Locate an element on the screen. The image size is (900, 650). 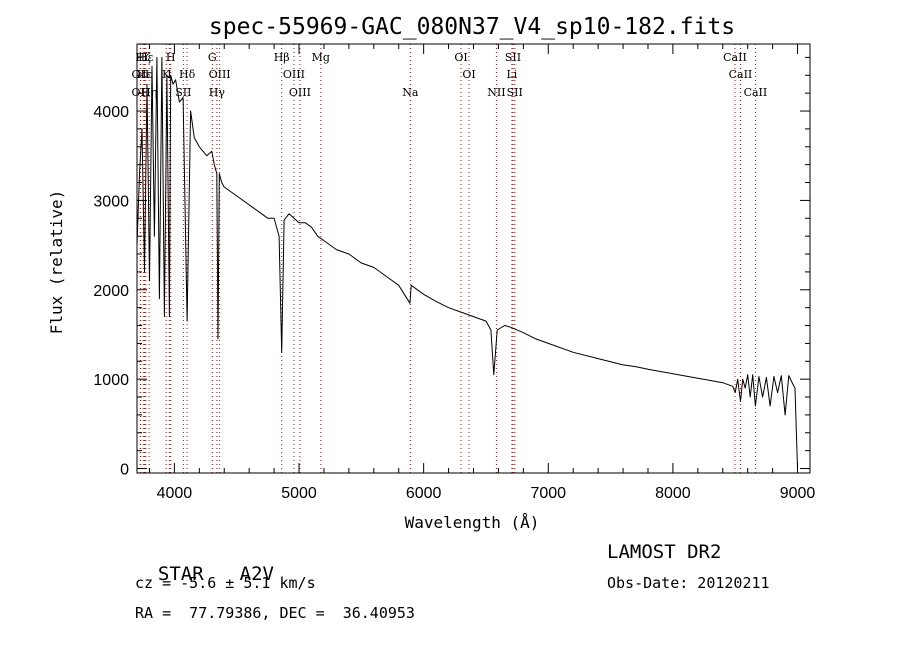
line-label-18: CaII is located at coordinates (741, 74).